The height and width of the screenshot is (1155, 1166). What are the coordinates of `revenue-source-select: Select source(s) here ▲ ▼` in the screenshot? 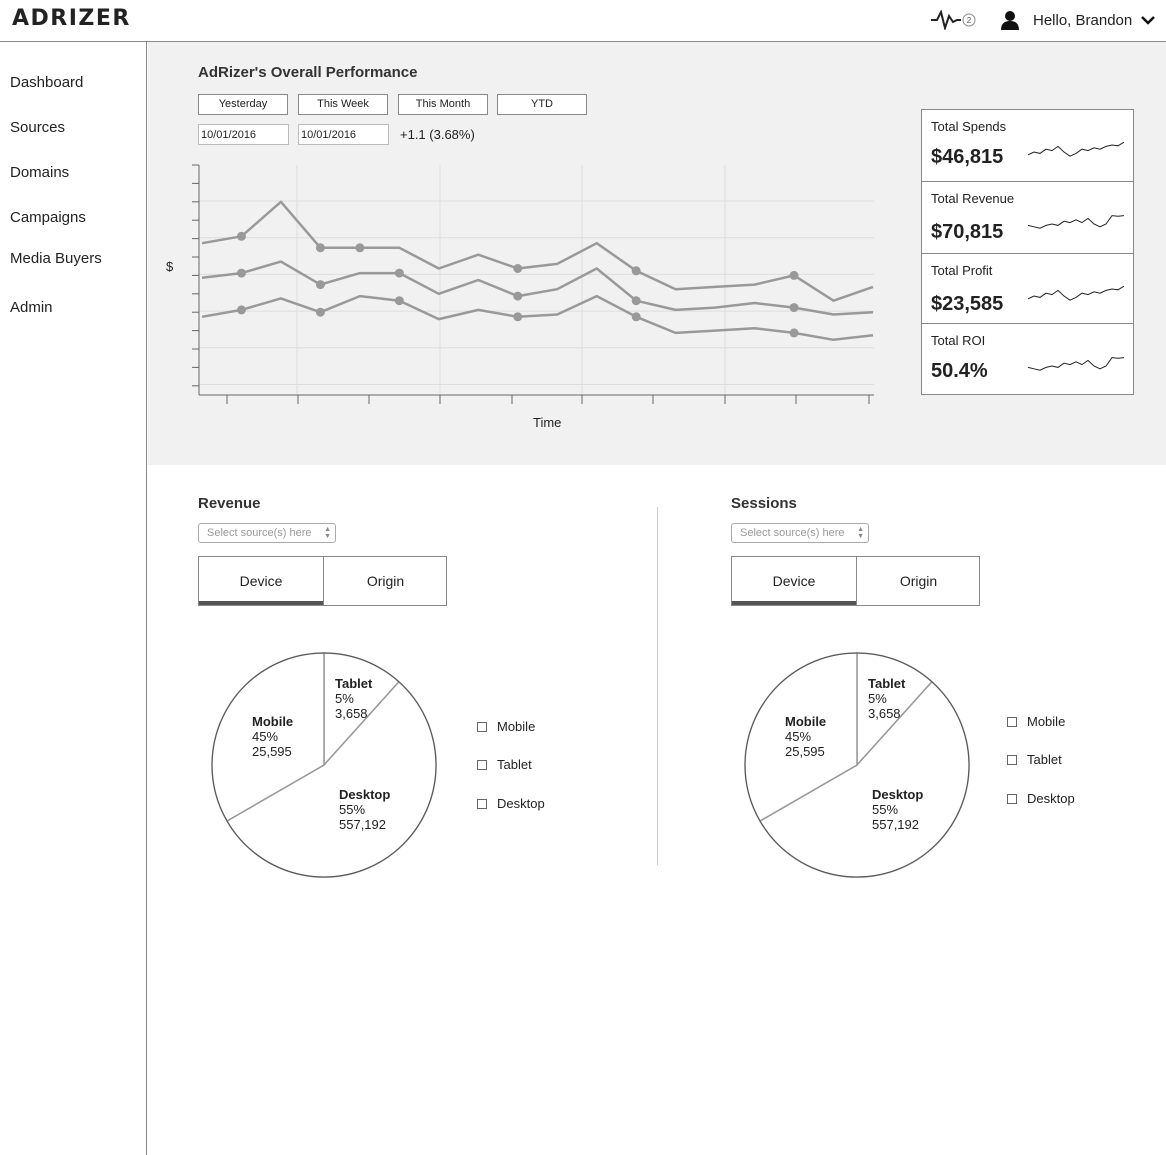 It's located at (267, 533).